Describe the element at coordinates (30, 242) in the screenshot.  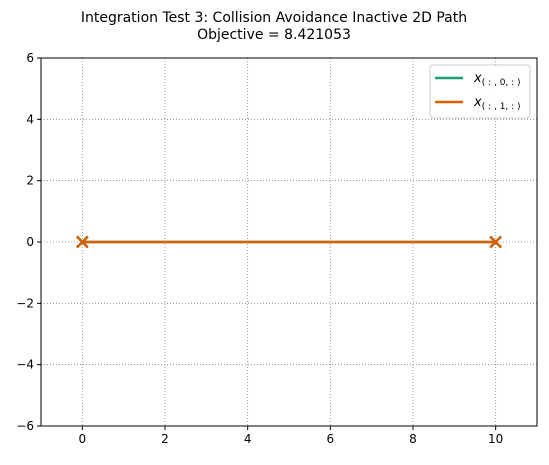
I see `y-tick-label: 0` at that location.